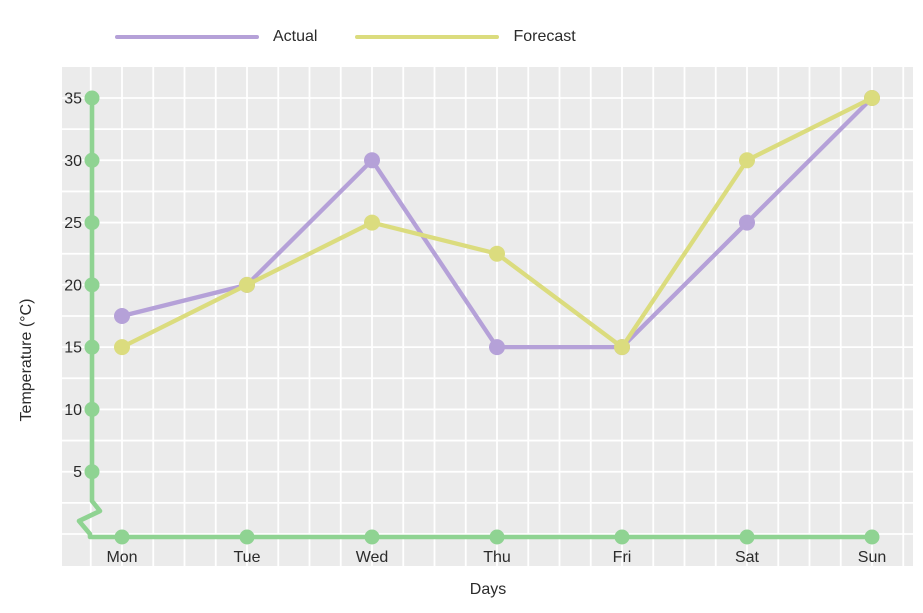 The height and width of the screenshot is (613, 923). What do you see at coordinates (73, 410) in the screenshot?
I see `y-tick-label: 10` at bounding box center [73, 410].